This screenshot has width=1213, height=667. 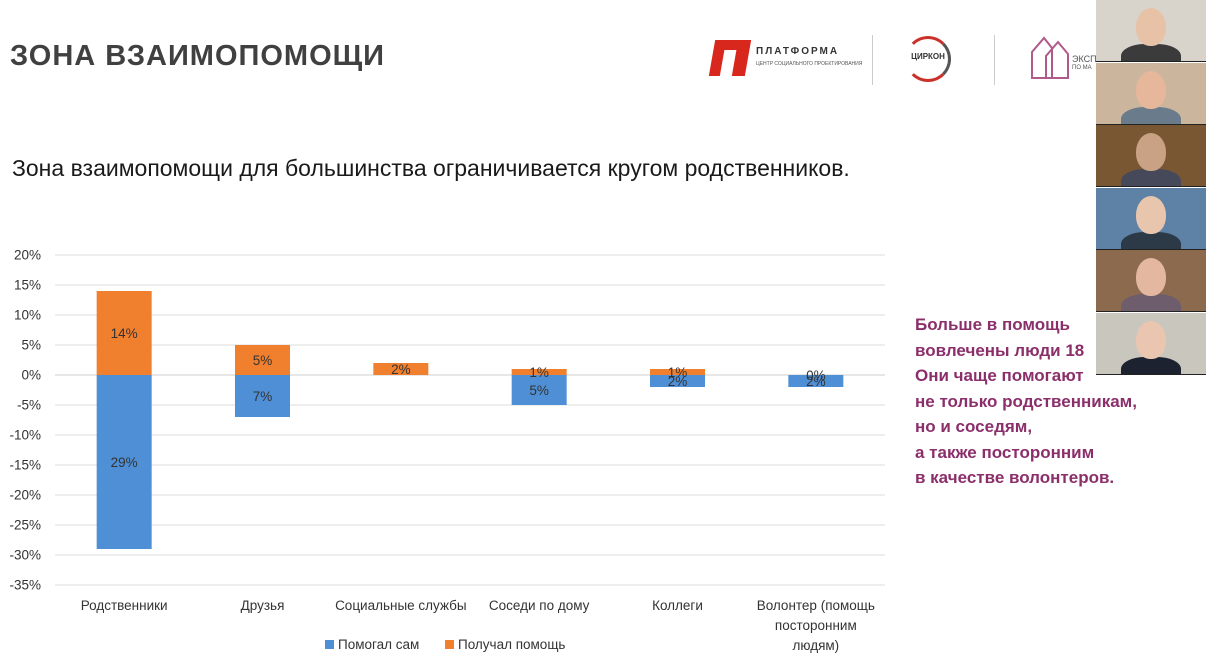 What do you see at coordinates (25, 585) in the screenshot?
I see `y-tick-label: -35%` at bounding box center [25, 585].